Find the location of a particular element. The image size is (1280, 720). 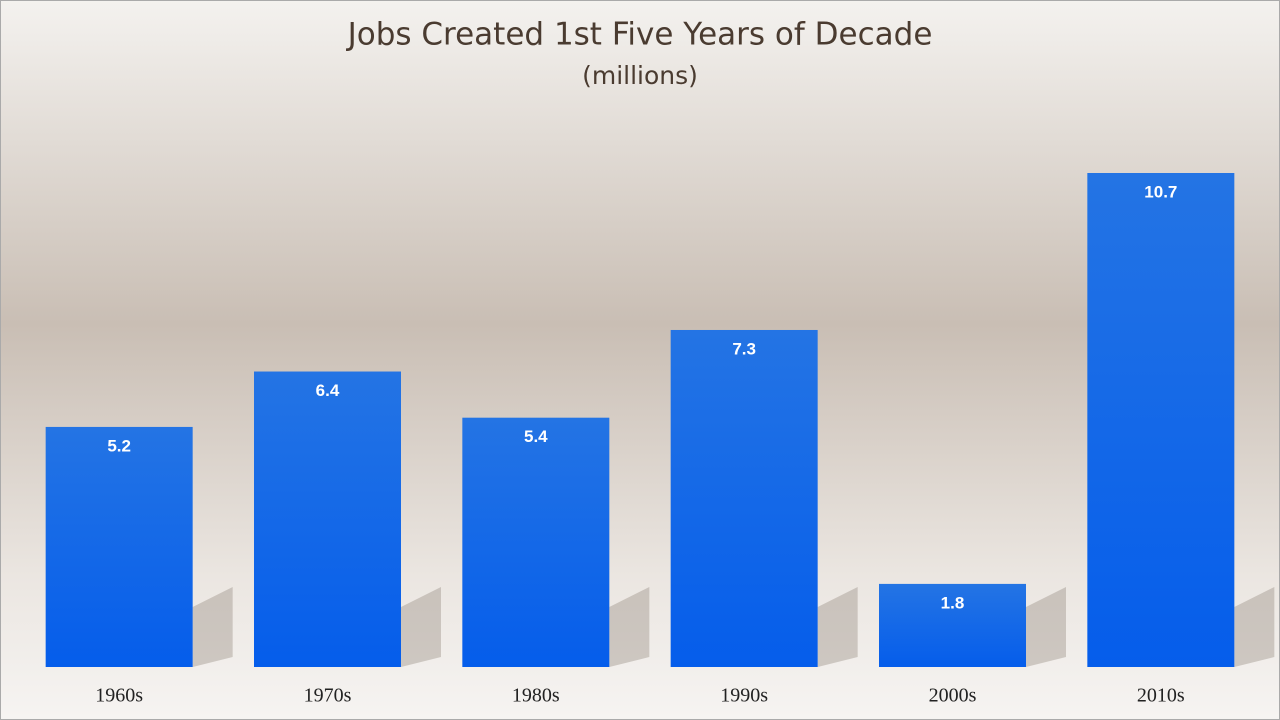

x-tick-label: 1970s is located at coordinates (328, 696).